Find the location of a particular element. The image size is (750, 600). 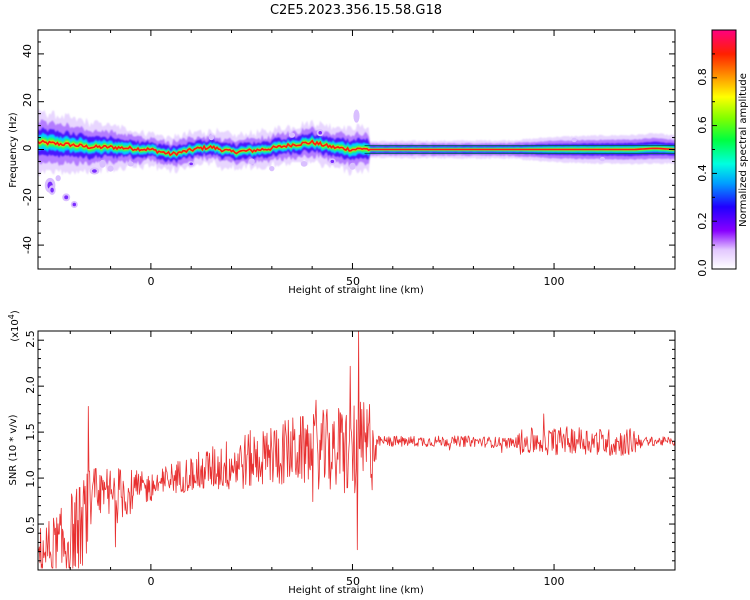

snr-ytick-4: 2.5 is located at coordinates (30, 339).